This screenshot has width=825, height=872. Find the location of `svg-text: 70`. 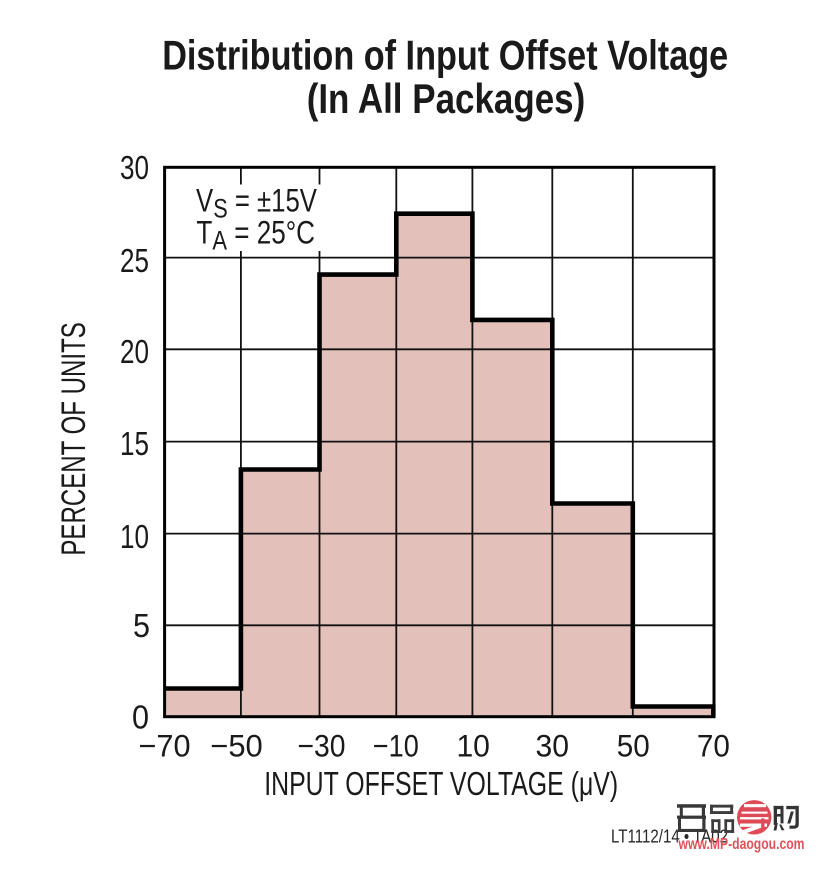

svg-text: 70 is located at coordinates (713, 746).